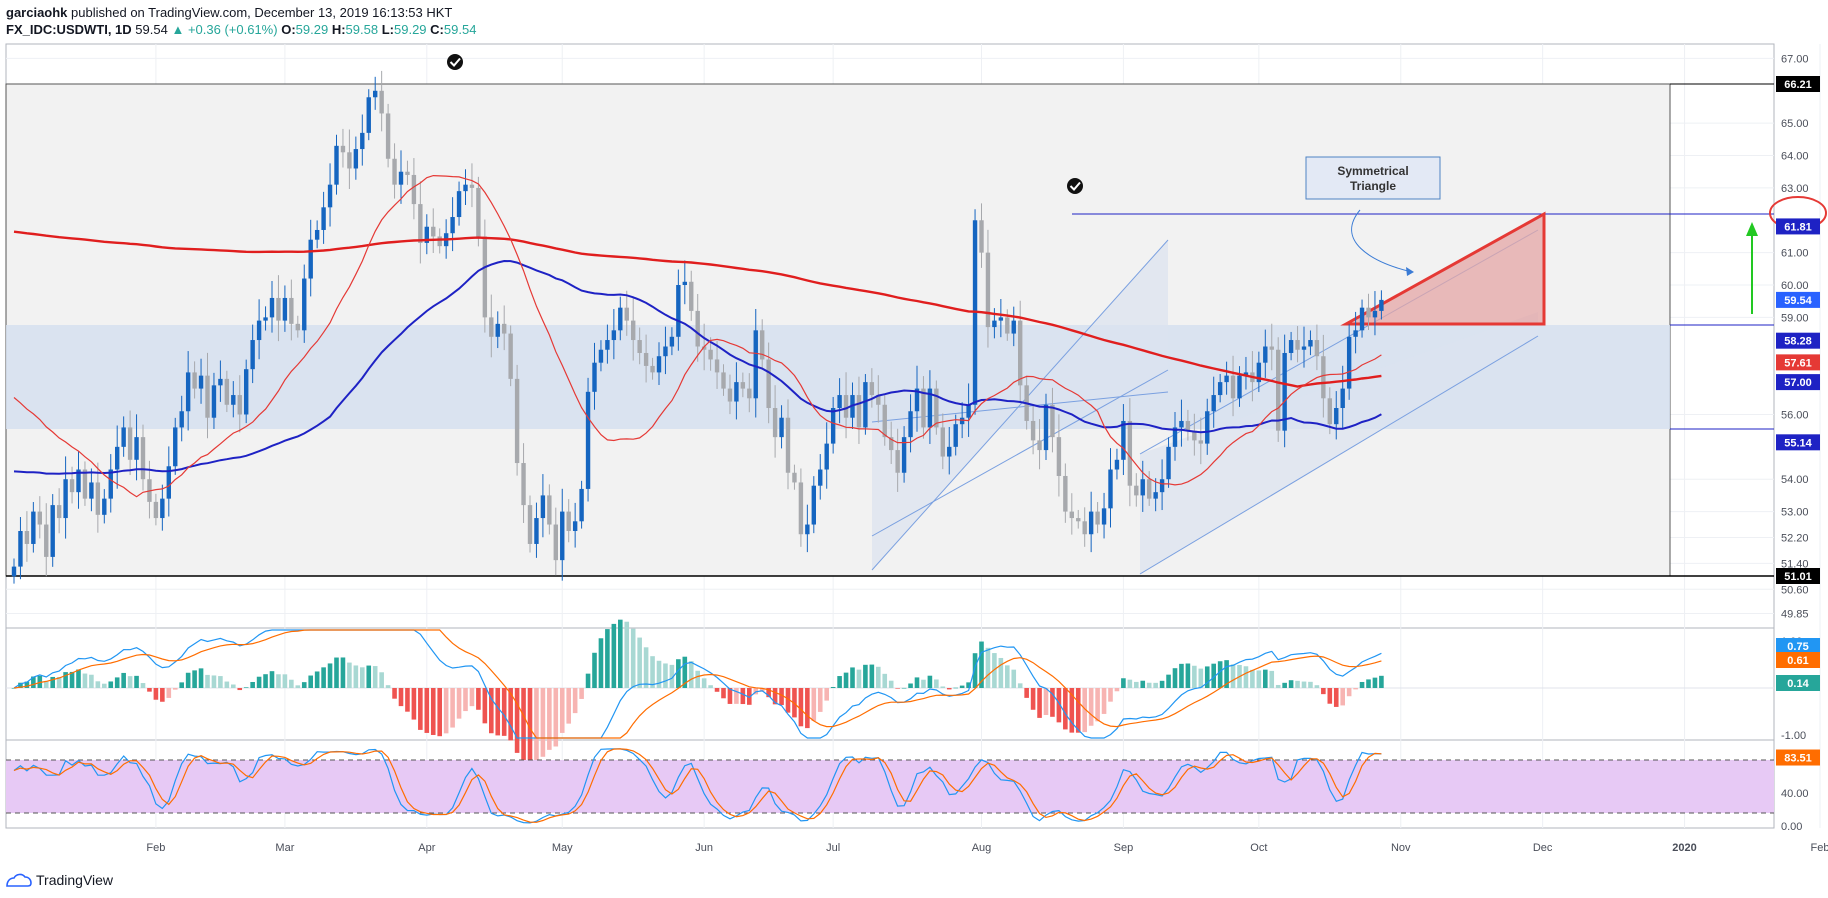 This screenshot has height=898, width=1828. I want to click on macd-histogram, so click(697, 695).